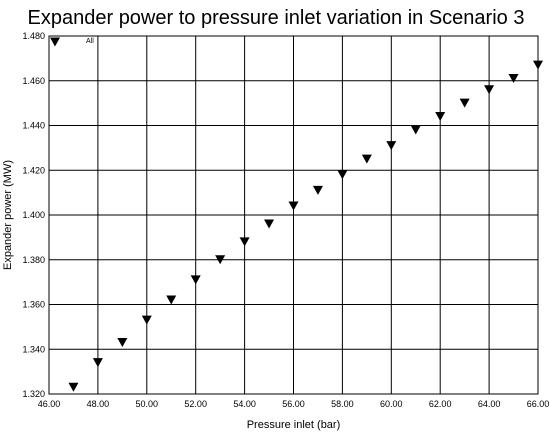 This screenshot has width=550, height=434. I want to click on x-tick-label: 60.00, so click(391, 404).